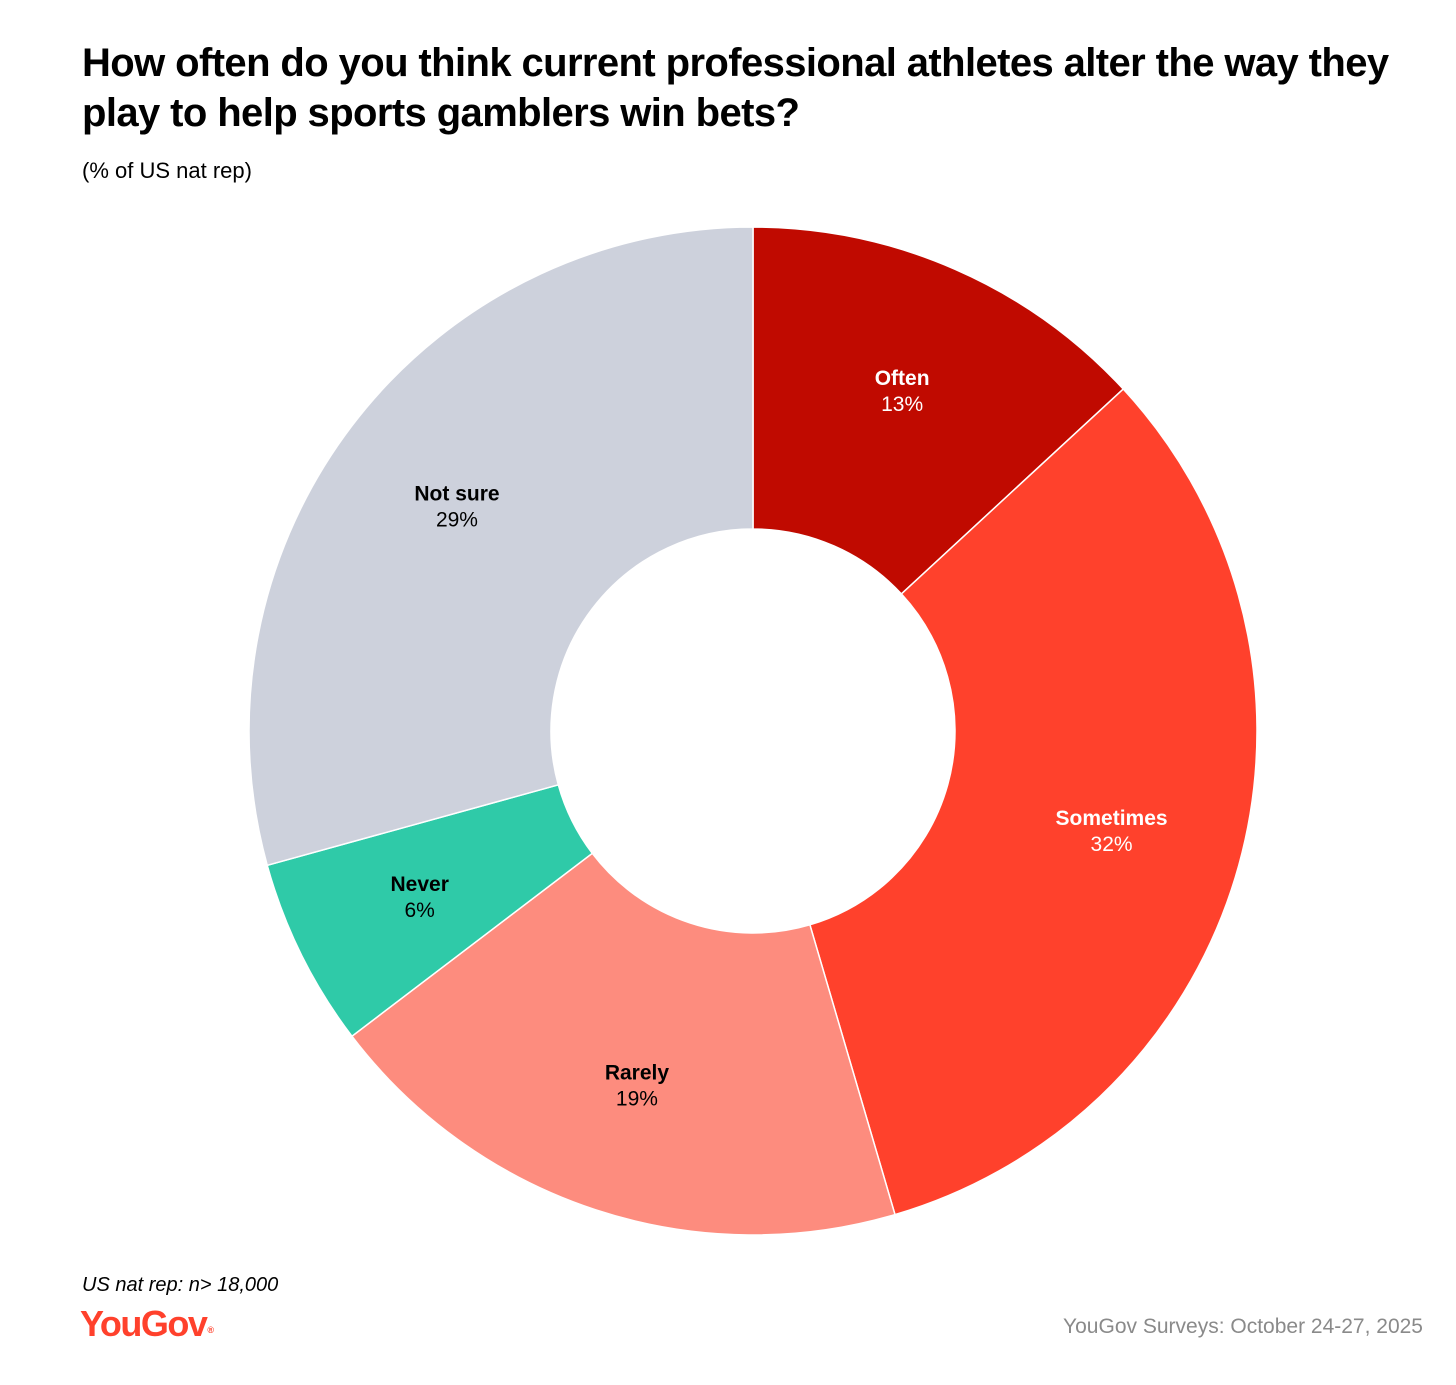  I want to click on sample-size-note: US nat rep: n> 18,000, so click(180, 1285).